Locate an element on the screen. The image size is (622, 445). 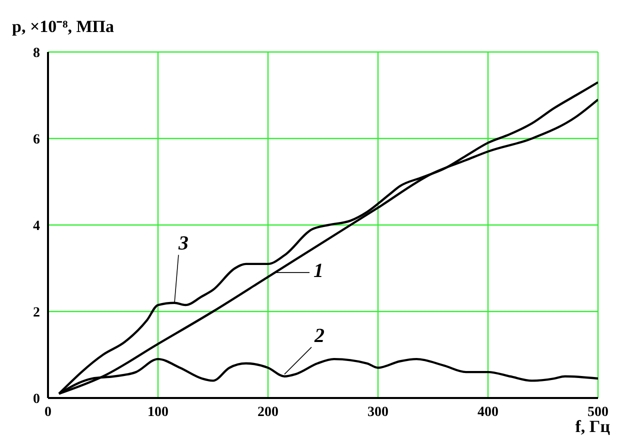
x-tick-label: 100 is located at coordinates (158, 412).